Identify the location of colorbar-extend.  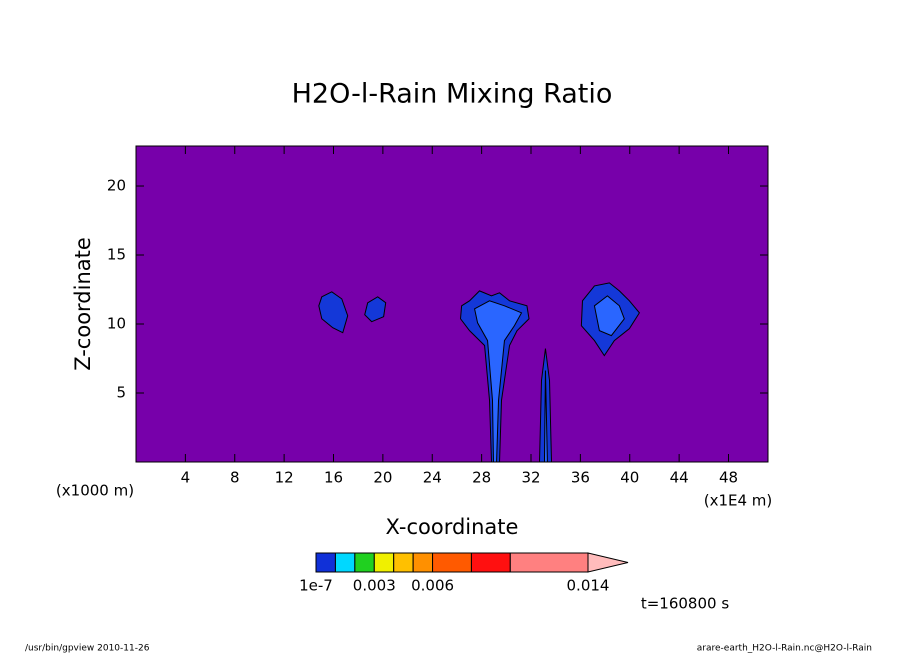
(608, 562).